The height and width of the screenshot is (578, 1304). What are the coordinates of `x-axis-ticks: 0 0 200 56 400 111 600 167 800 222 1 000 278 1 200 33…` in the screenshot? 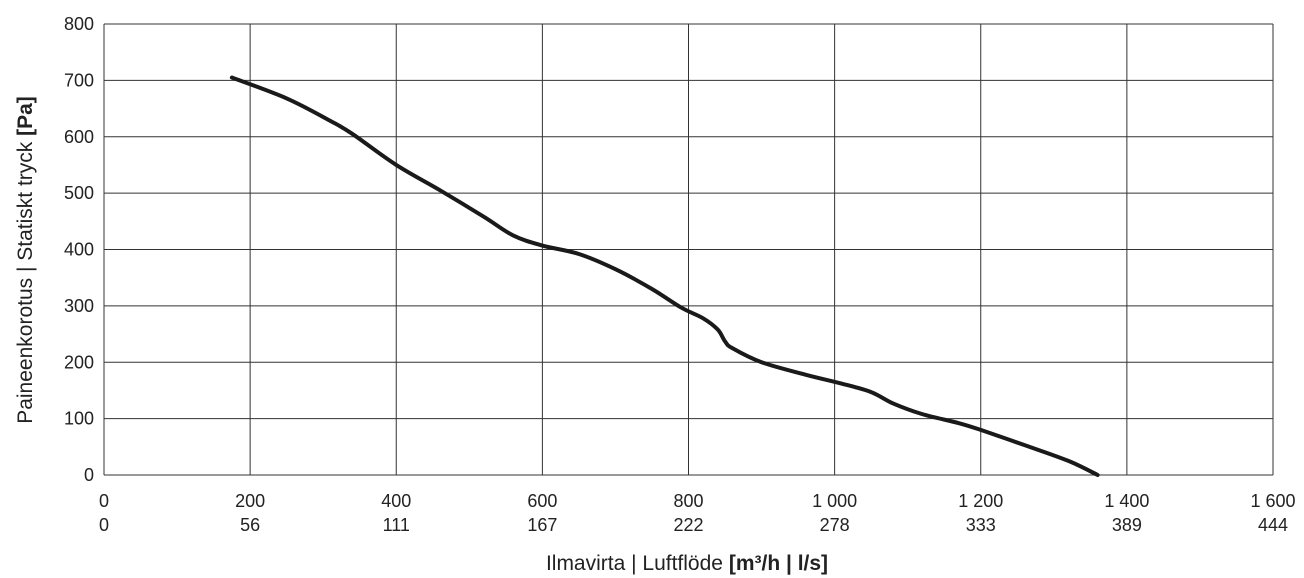 It's located at (697, 513).